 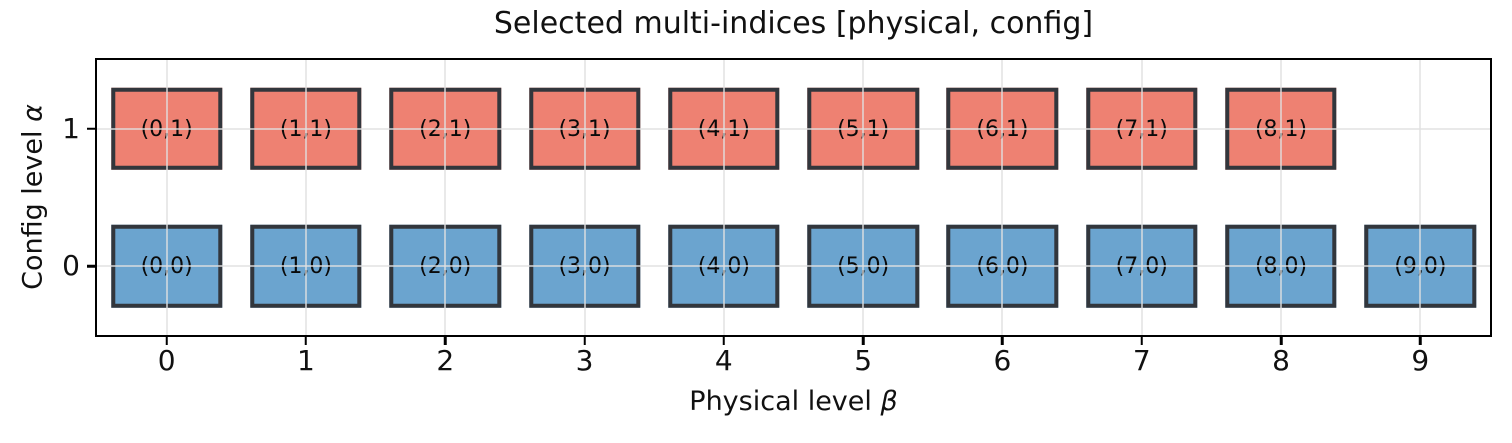 I want to click on y-axis-label-text: Config level, so click(x=33, y=205).